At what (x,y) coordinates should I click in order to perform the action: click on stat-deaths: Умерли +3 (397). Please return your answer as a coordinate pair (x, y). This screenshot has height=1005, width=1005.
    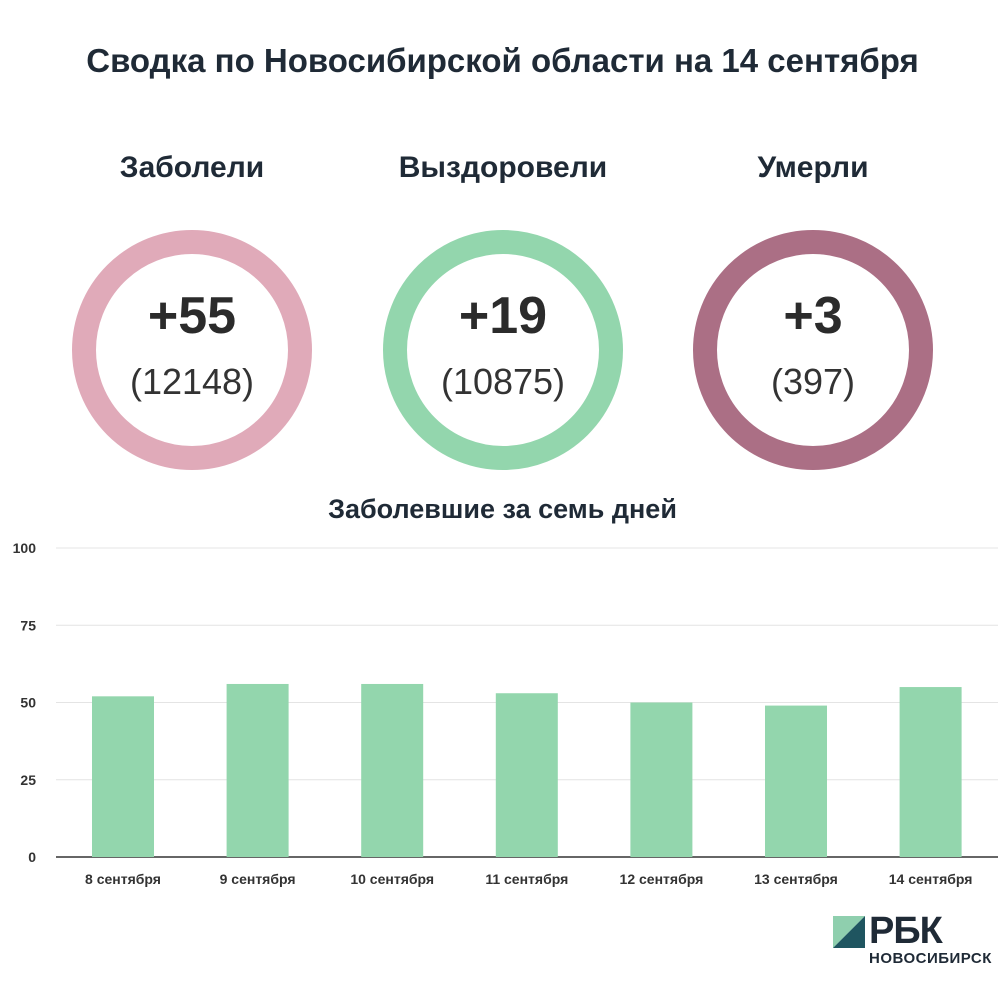
    Looking at the image, I should click on (813, 309).